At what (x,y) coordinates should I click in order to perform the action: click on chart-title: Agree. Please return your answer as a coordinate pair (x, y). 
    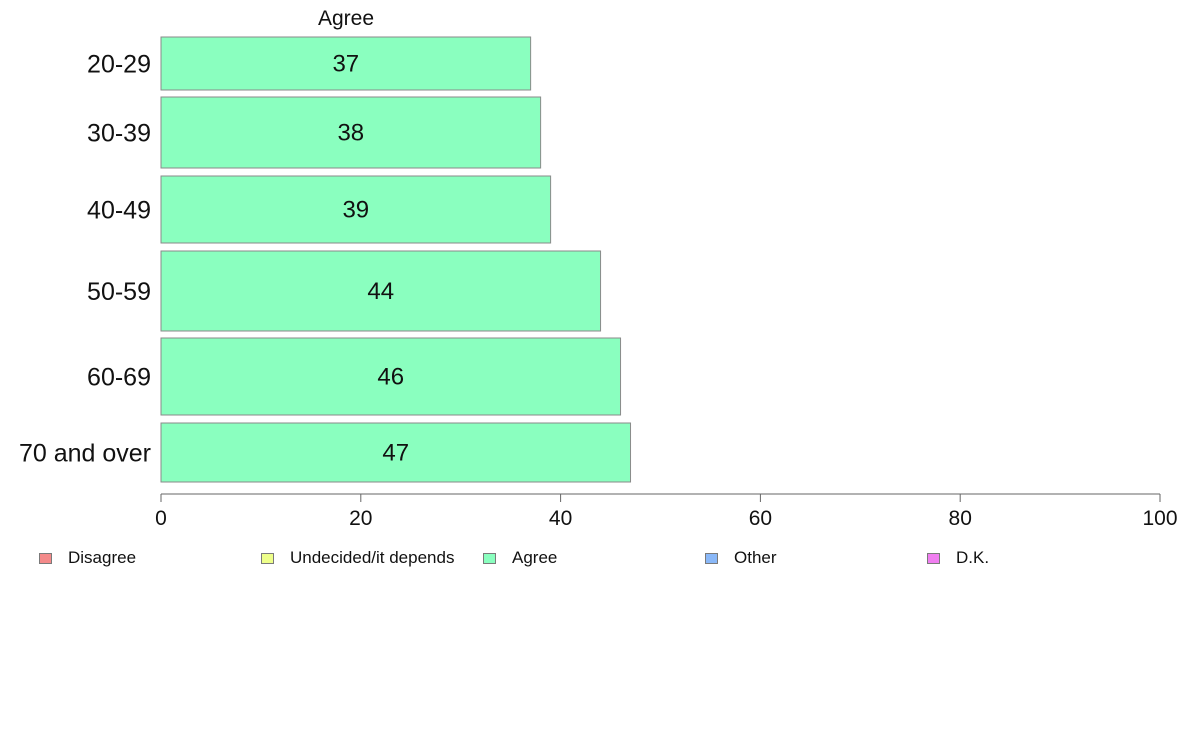
    Looking at the image, I should click on (346, 18).